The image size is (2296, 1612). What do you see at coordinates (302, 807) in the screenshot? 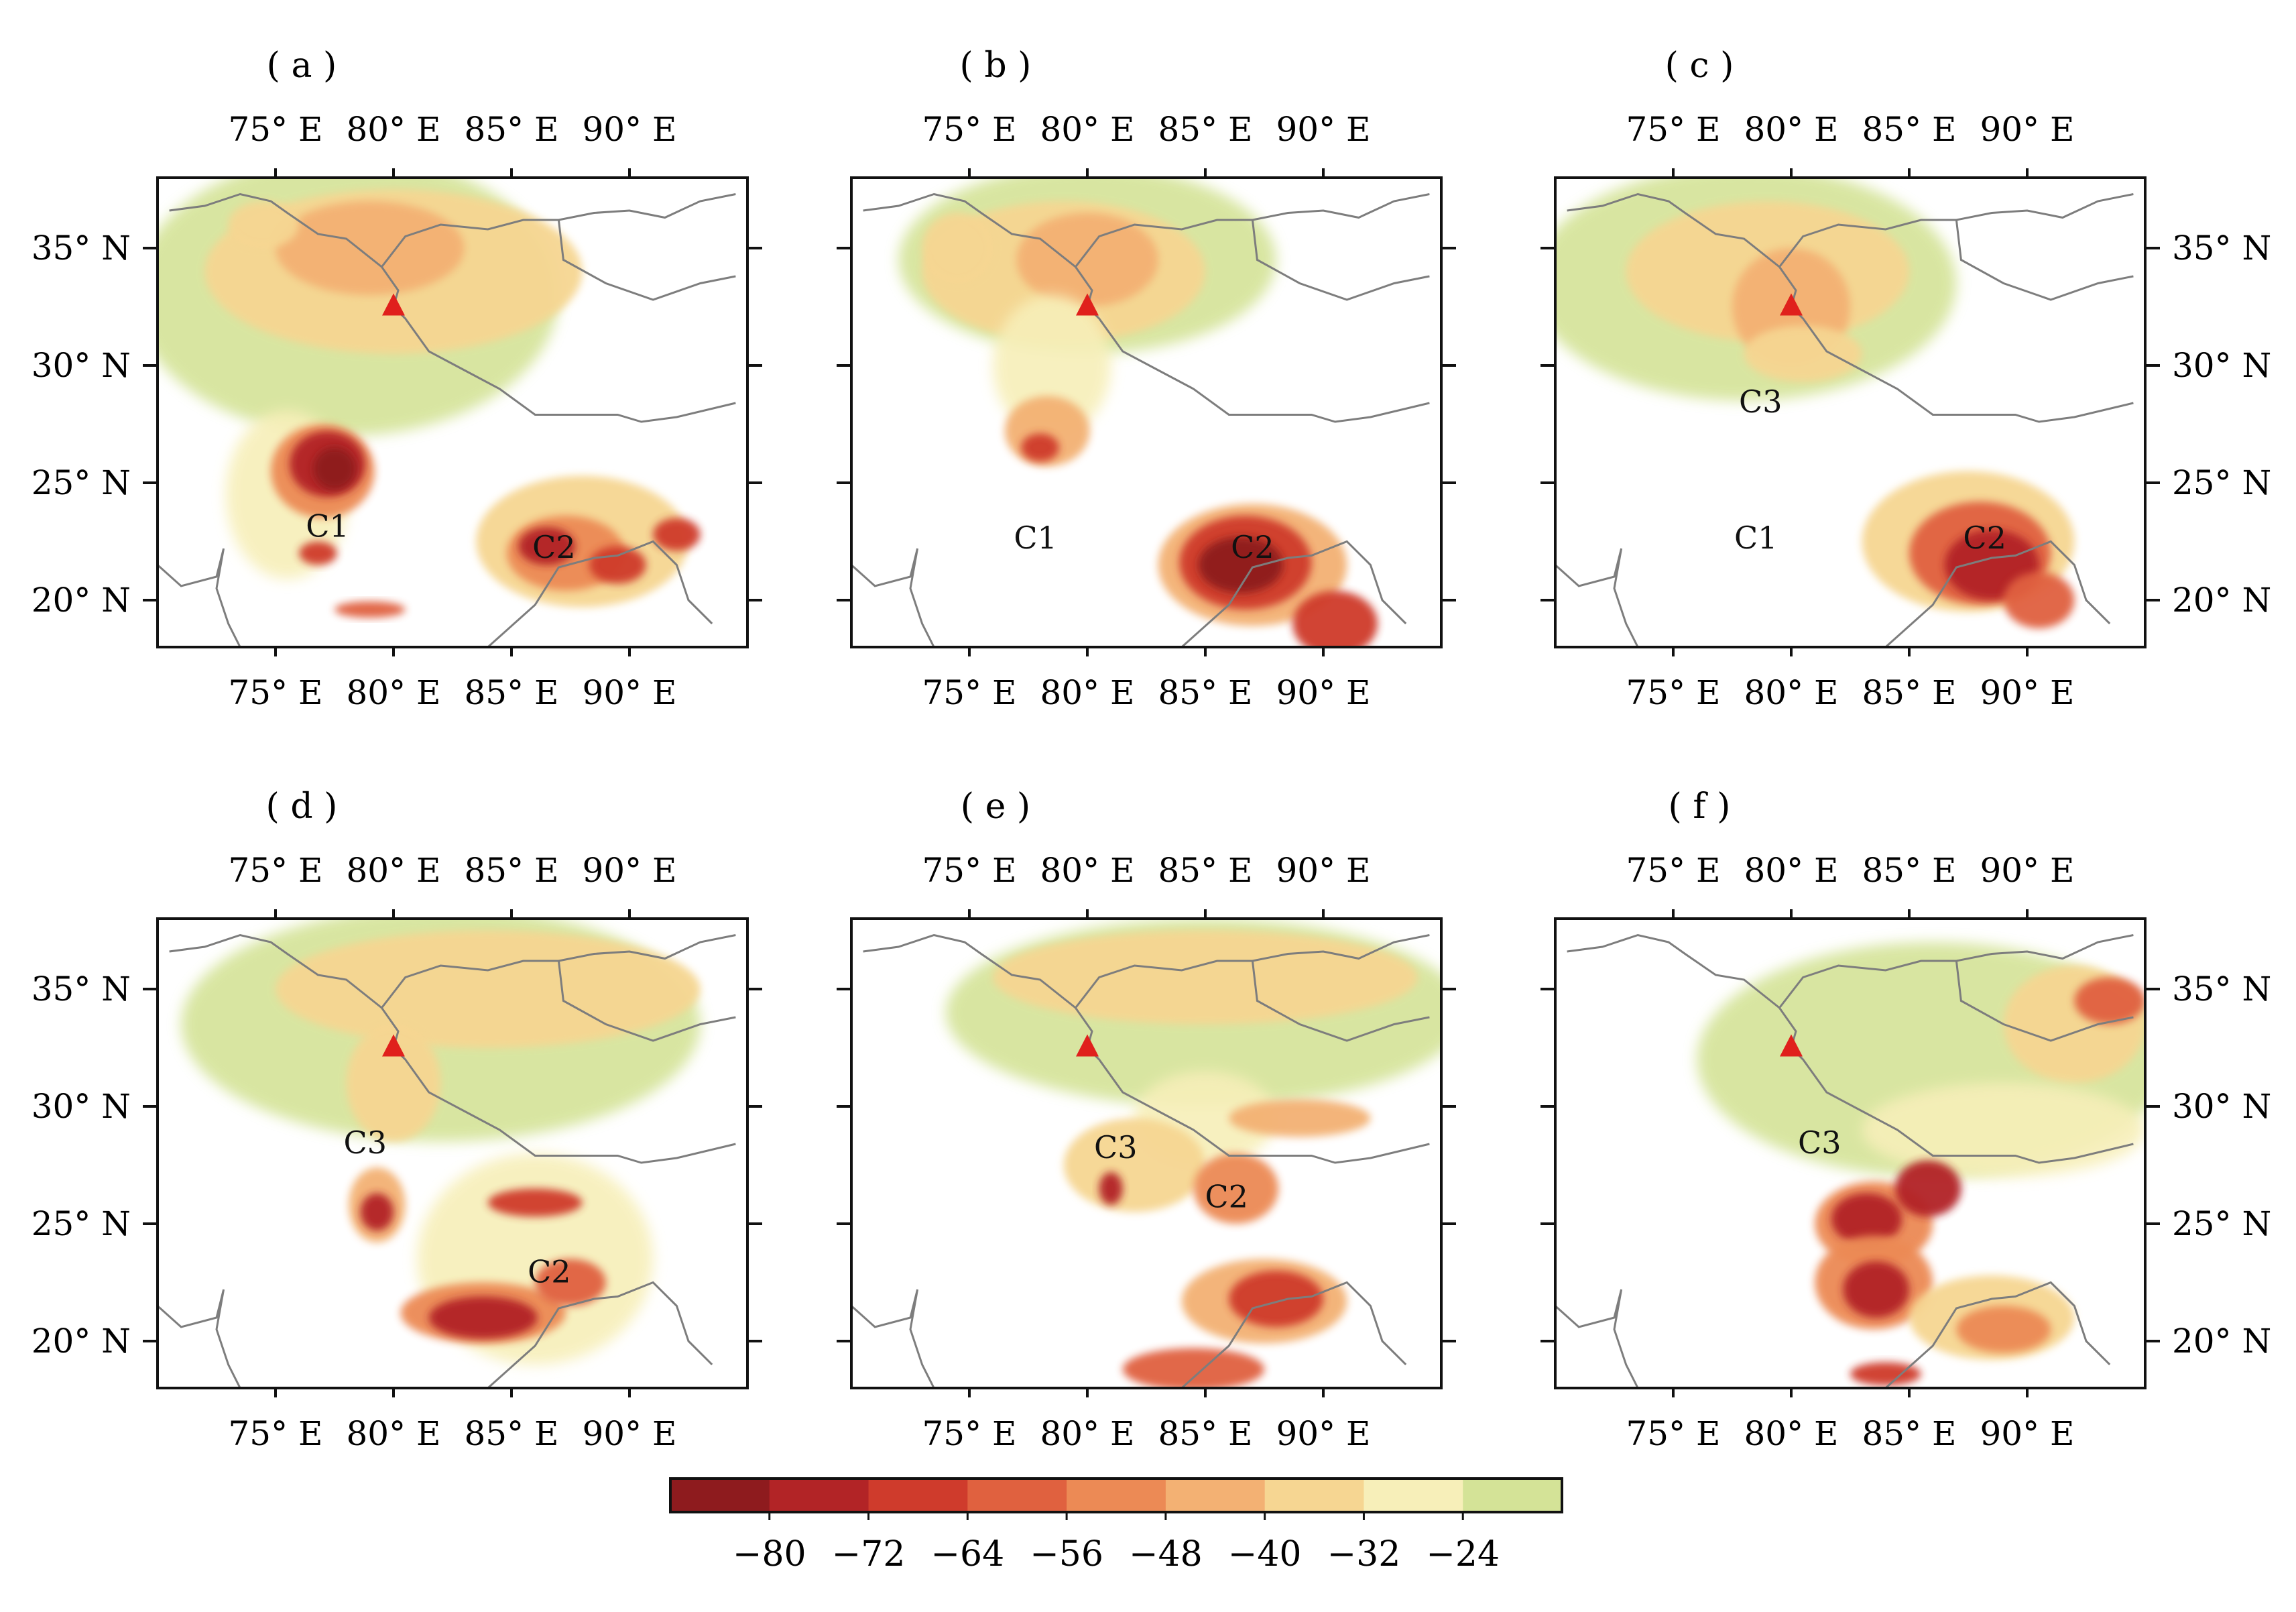
I see `panel-label: ( d )` at bounding box center [302, 807].